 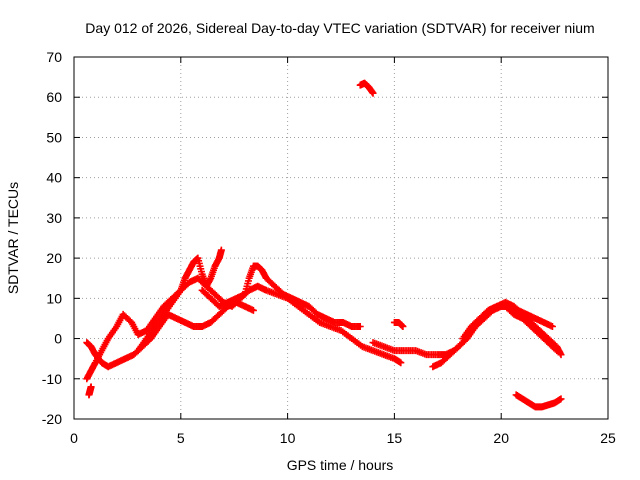 I want to click on y-tick-label: 40, so click(x=54, y=178).